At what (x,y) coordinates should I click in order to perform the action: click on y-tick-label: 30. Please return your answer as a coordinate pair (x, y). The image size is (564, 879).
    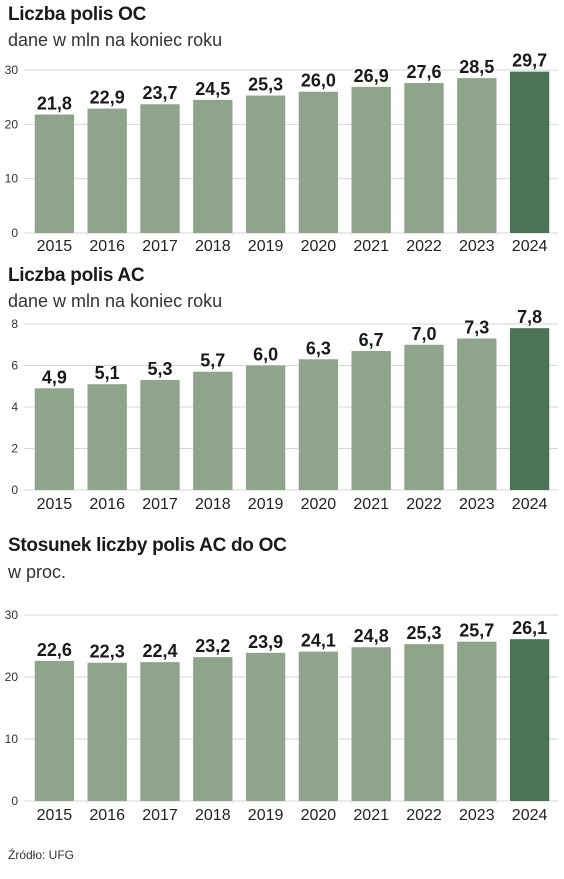
    Looking at the image, I should click on (12, 70).